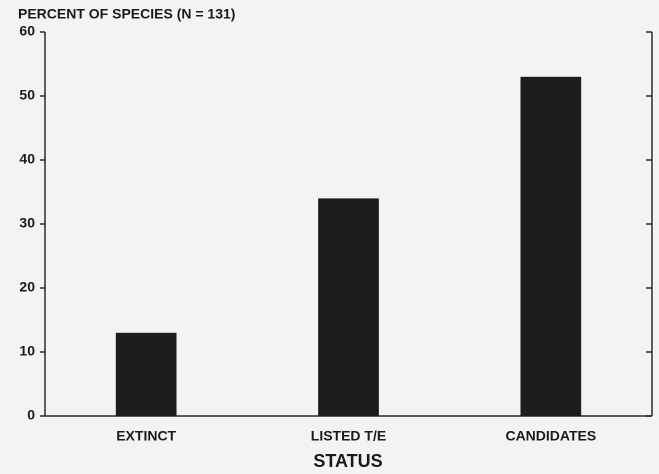 Image resolution: width=659 pixels, height=474 pixels. What do you see at coordinates (27, 287) in the screenshot?
I see `y-tick-label: 20` at bounding box center [27, 287].